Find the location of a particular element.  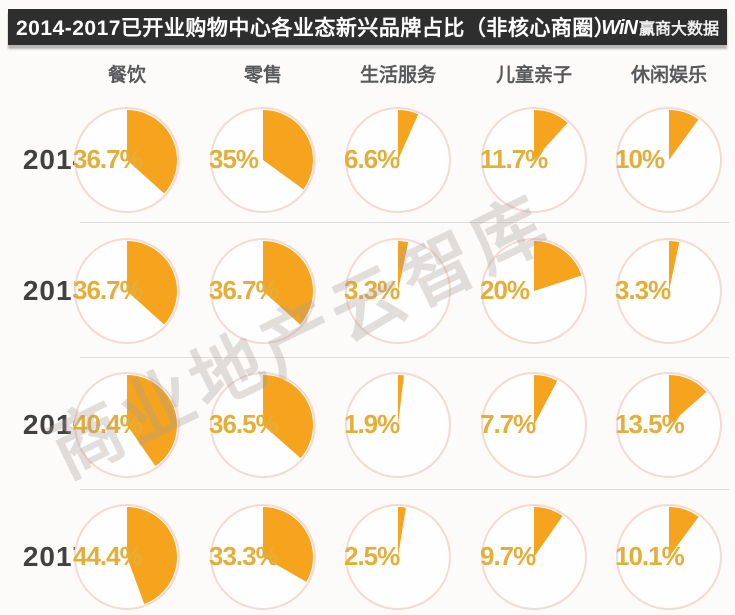

pie-value-label: 11.7% is located at coordinates (514, 158).